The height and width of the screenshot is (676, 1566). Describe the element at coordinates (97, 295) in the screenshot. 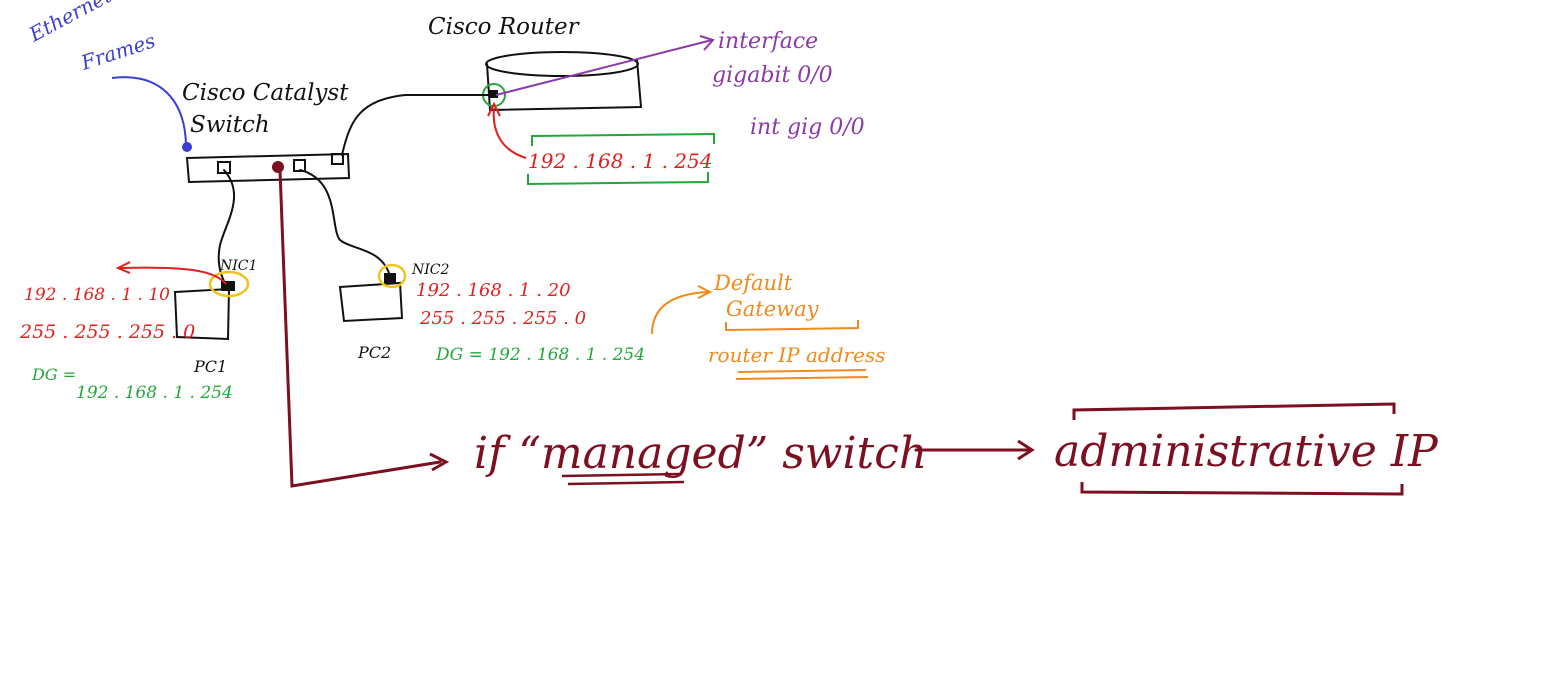

I see `pc1-ip-label: 192 . 168 . 1 . 10` at that location.